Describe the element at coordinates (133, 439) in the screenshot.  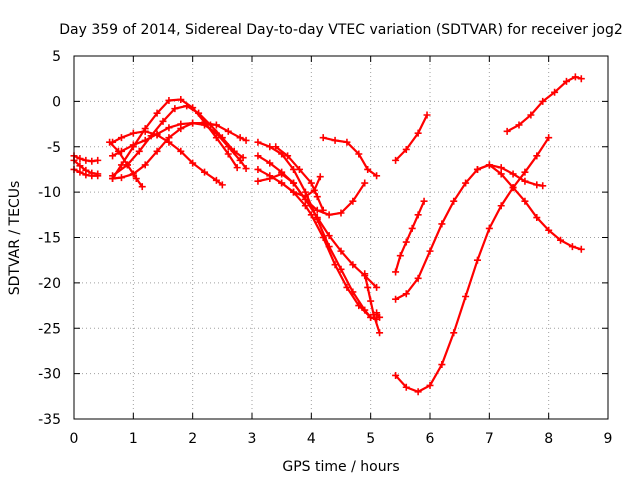
I see `x-tick-label: 1` at that location.